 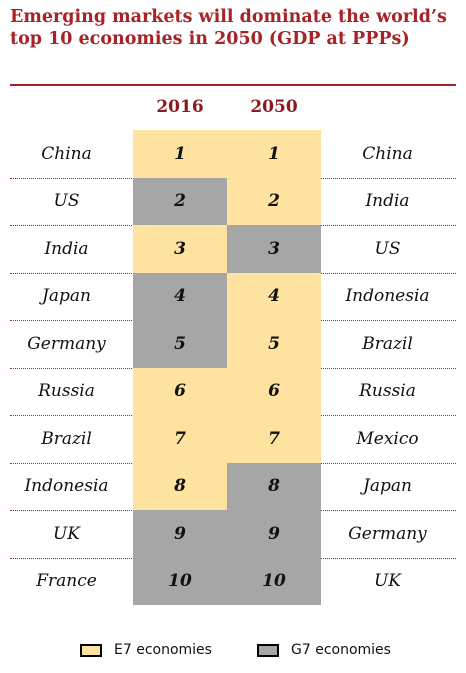 I want to click on year-header-2050: 2050, so click(x=274, y=107).